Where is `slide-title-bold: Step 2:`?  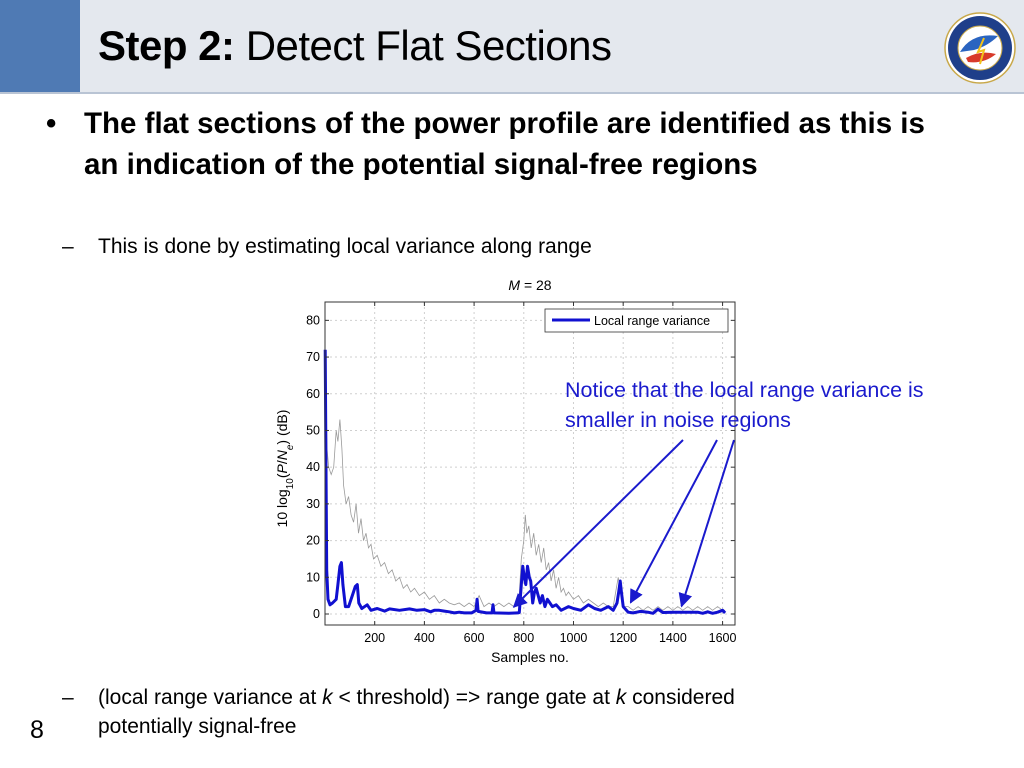 slide-title-bold: Step 2: is located at coordinates (166, 45).